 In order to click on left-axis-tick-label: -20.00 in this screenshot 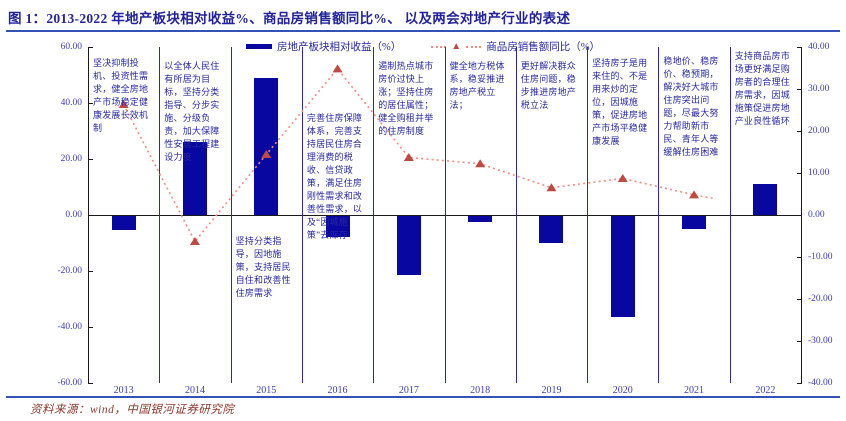, I will do `click(69, 271)`.